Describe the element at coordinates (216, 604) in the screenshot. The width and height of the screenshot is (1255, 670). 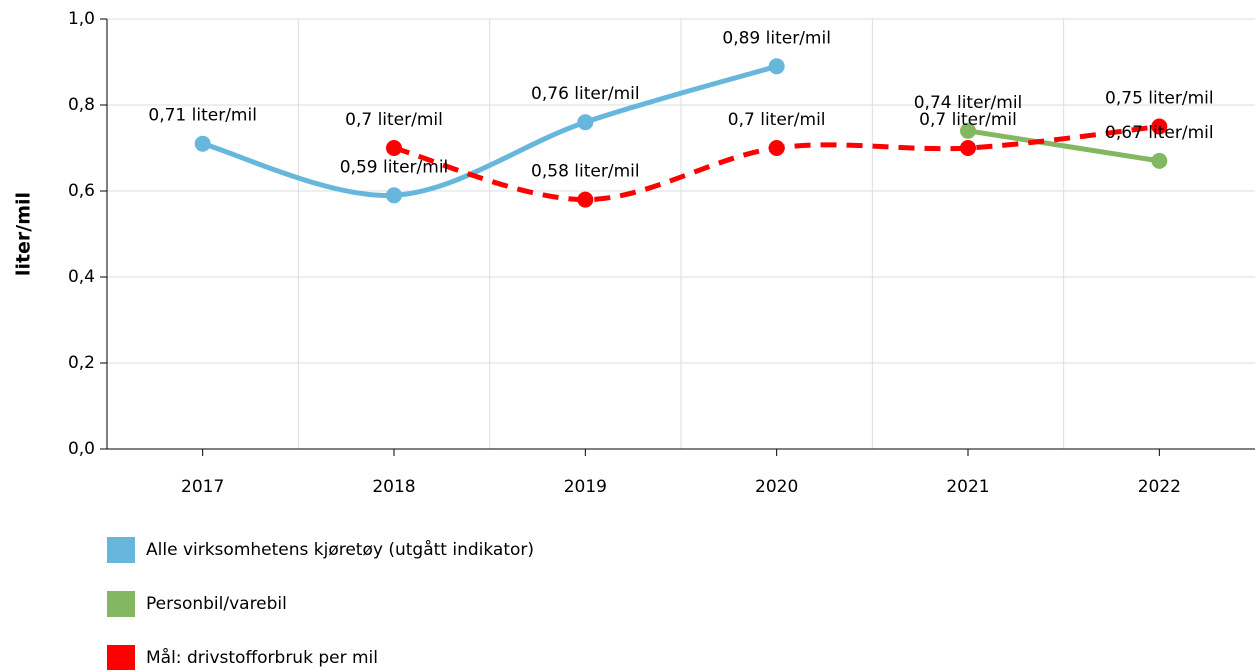
I see `legend-label: Personbil/varebil` at that location.